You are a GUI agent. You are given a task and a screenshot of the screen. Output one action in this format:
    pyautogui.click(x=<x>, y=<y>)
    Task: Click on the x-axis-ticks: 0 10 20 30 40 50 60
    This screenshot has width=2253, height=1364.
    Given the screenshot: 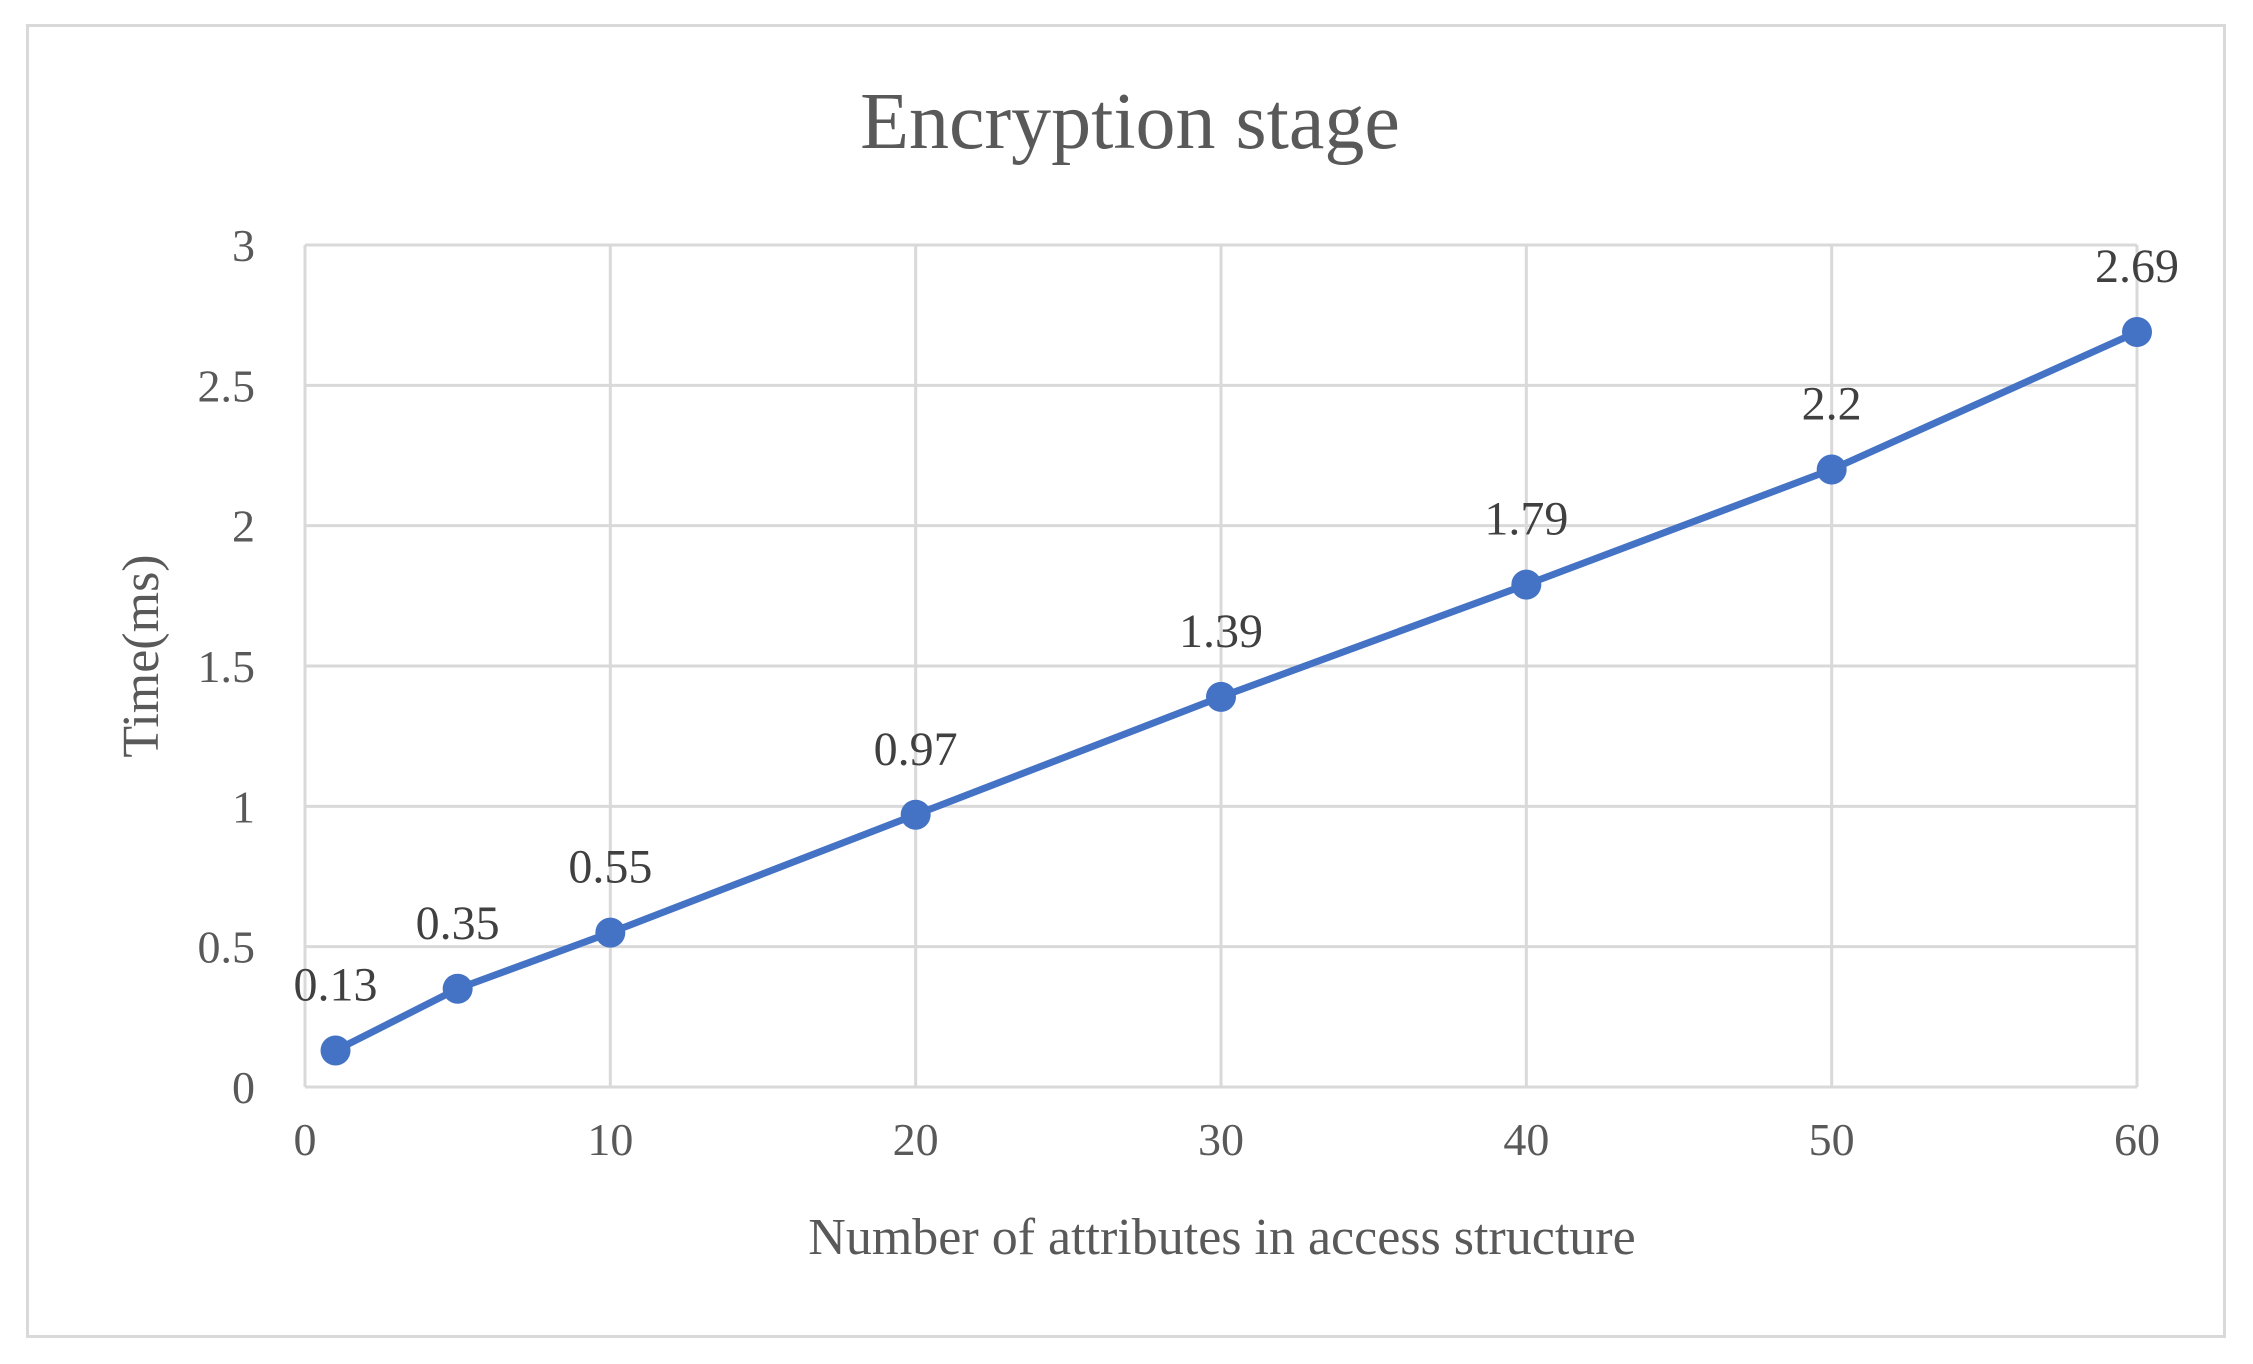 What is the action you would take?
    pyautogui.click(x=1227, y=1139)
    